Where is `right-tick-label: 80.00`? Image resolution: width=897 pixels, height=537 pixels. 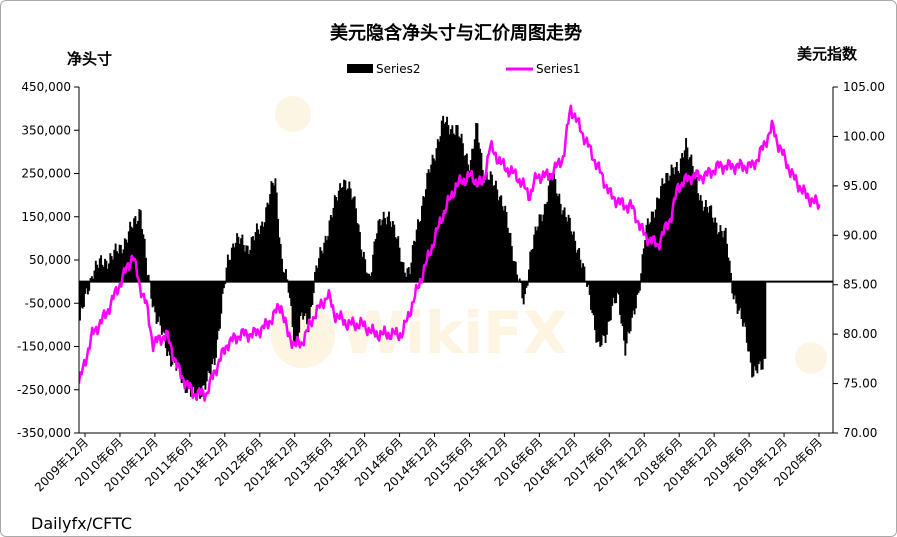
right-tick-label: 80.00 is located at coordinates (860, 334).